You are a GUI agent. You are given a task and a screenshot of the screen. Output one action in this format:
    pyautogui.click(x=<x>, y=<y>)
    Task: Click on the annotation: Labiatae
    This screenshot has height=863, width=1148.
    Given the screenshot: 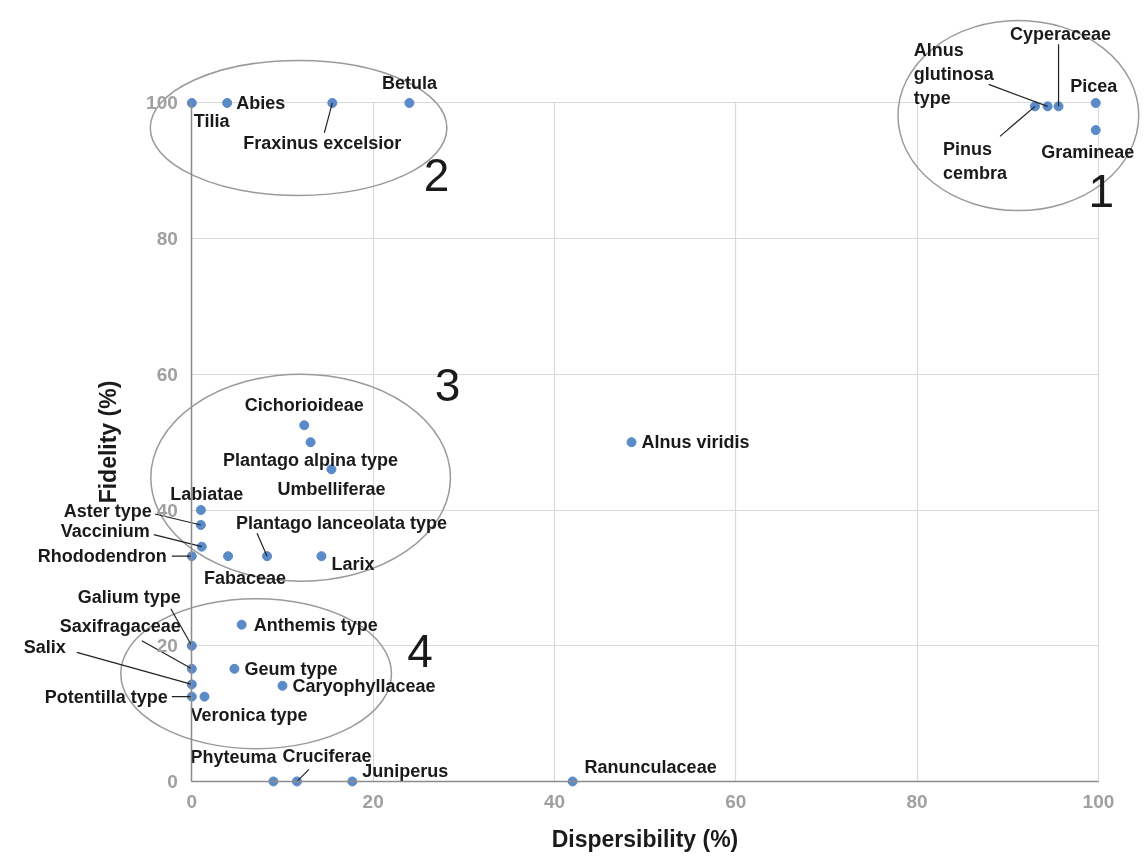 What is the action you would take?
    pyautogui.click(x=207, y=494)
    